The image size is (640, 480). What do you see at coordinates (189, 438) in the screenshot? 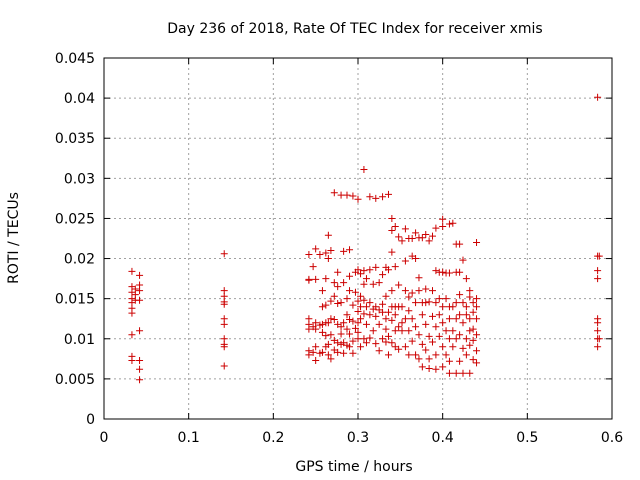
I see `x-tick-label: 0.1` at bounding box center [189, 438].